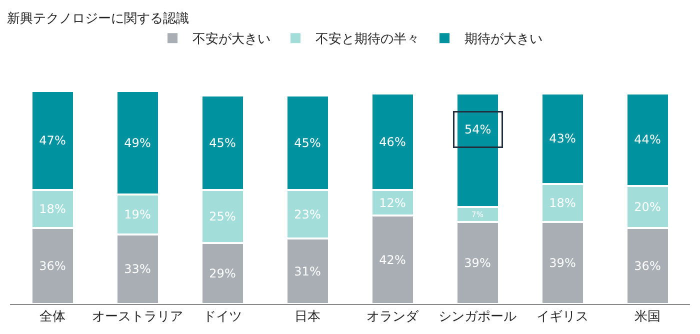  I want to click on annotation: 54%, so click(478, 129).